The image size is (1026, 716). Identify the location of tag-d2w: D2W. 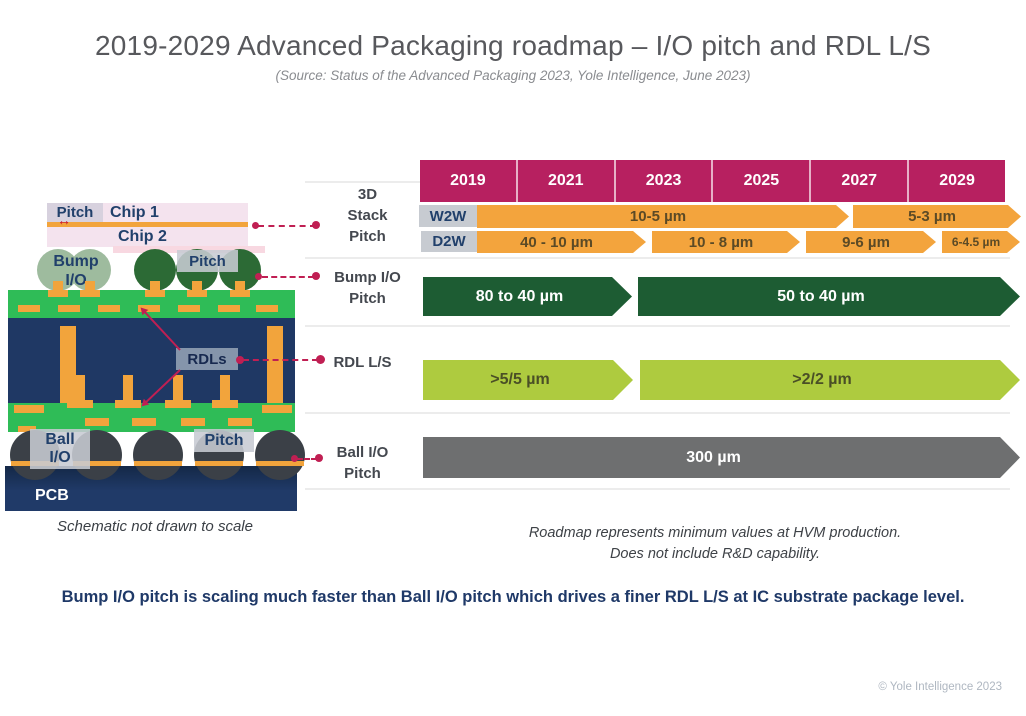
(449, 241).